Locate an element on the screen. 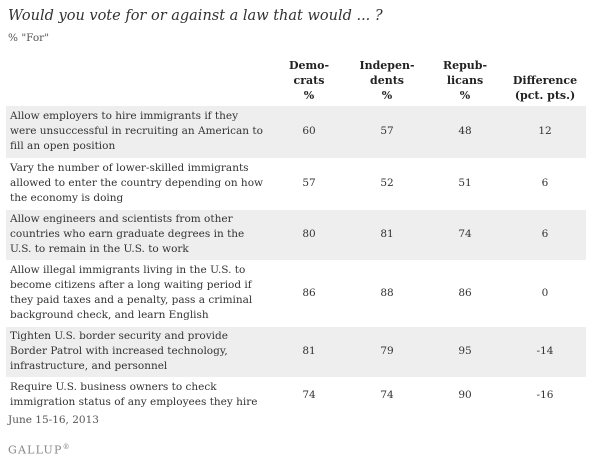 The height and width of the screenshot is (466, 594). gallup-logo-text: GALLUP is located at coordinates (35, 450).